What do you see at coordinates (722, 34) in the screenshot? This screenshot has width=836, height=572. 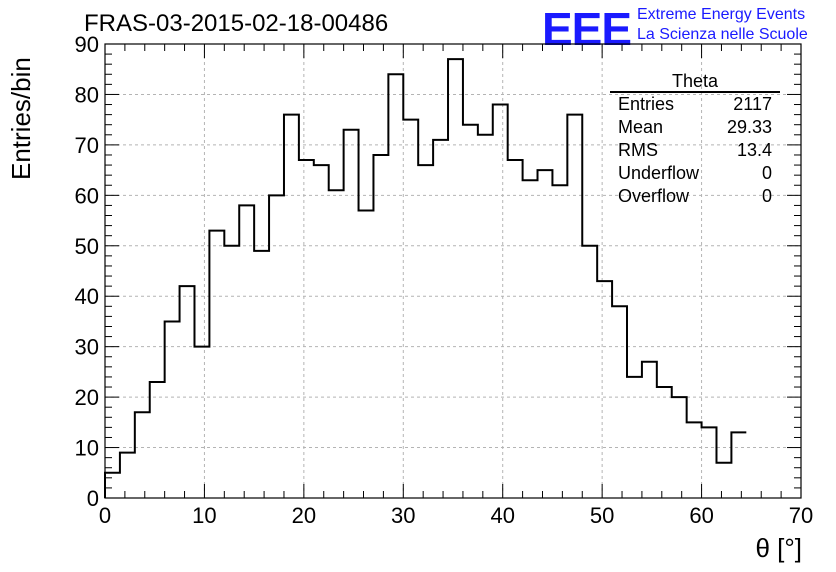 I see `logo-caption-line2: La Scienza nelle Scuole` at bounding box center [722, 34].